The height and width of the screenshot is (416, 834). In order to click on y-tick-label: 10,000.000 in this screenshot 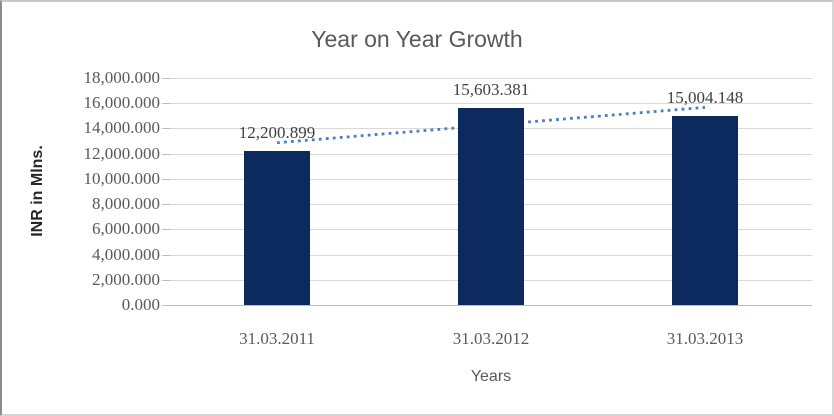, I will do `click(122, 178)`.